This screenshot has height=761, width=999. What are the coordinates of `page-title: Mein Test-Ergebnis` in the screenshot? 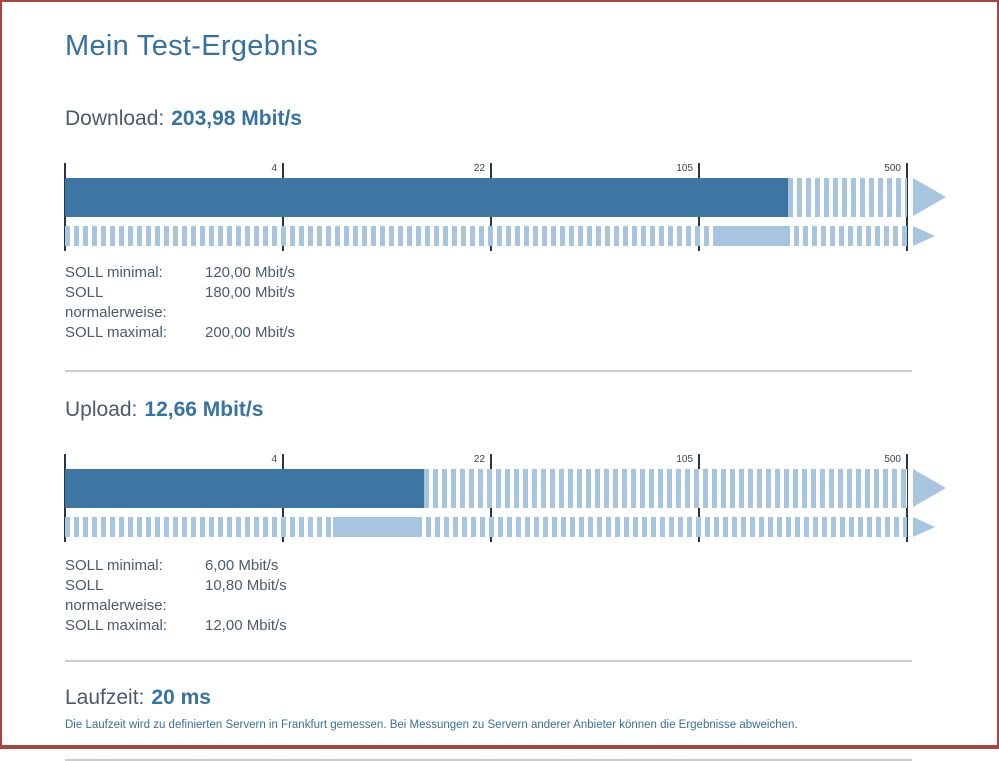 It's located at (192, 46).